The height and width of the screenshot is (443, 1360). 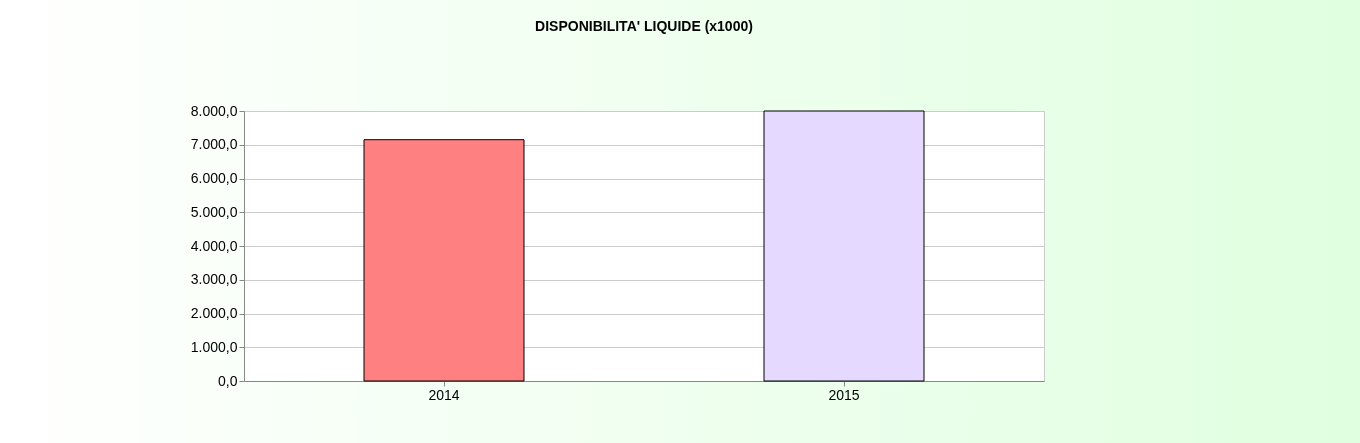 I want to click on x-tick-label: 2015, so click(x=844, y=394).